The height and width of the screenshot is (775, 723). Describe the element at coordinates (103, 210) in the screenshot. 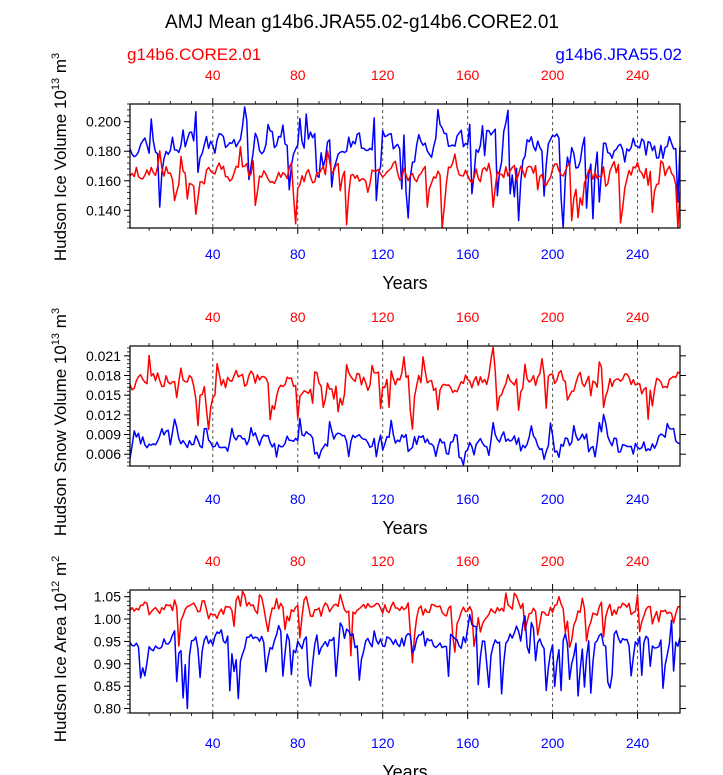

I see `ytick-label: 0.140` at that location.